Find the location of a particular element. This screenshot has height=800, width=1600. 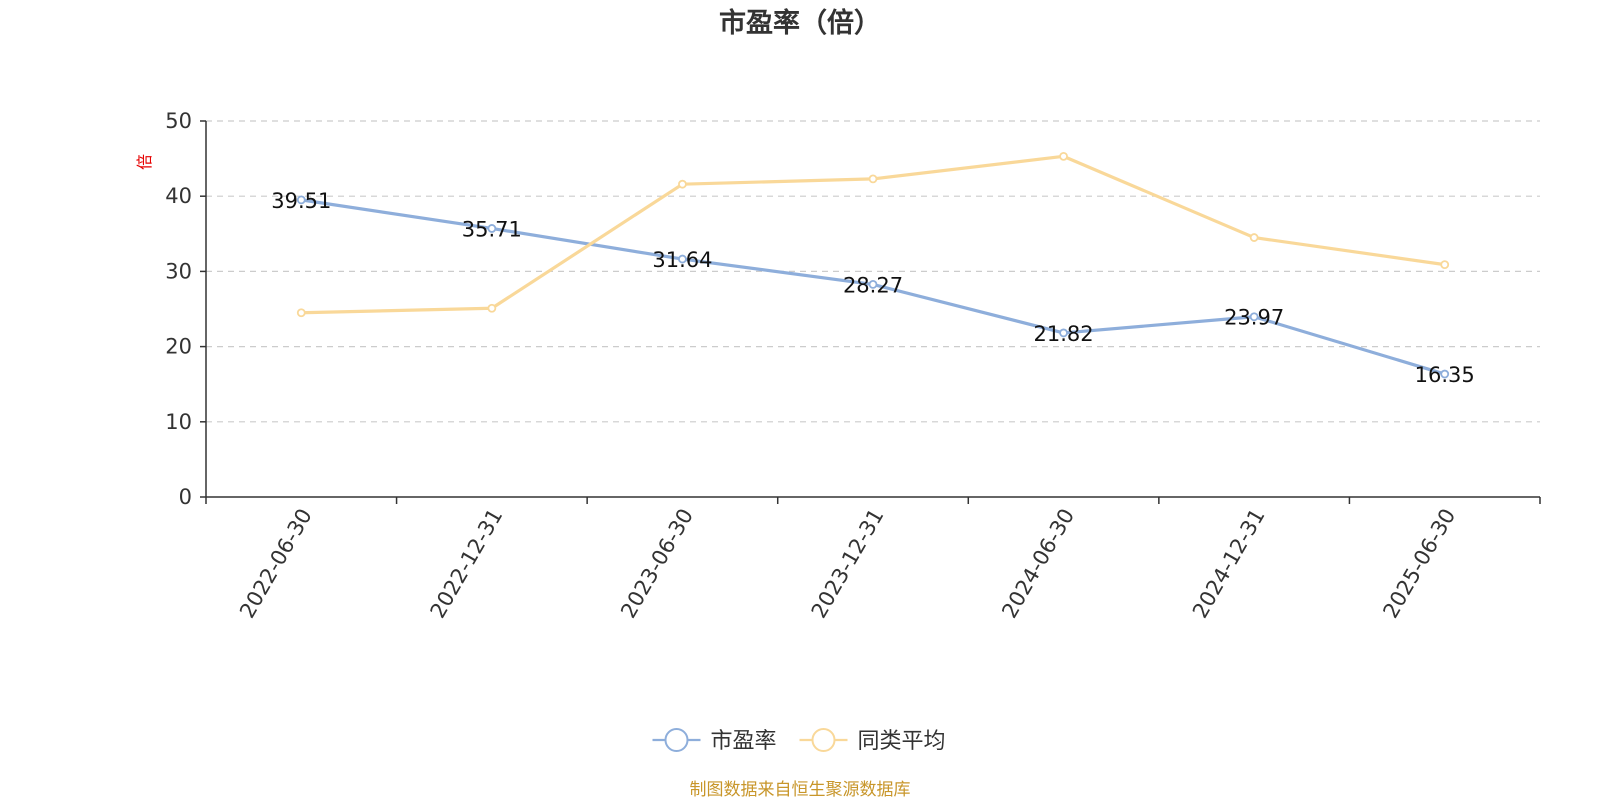

y-tick-label: 0 is located at coordinates (185, 497).